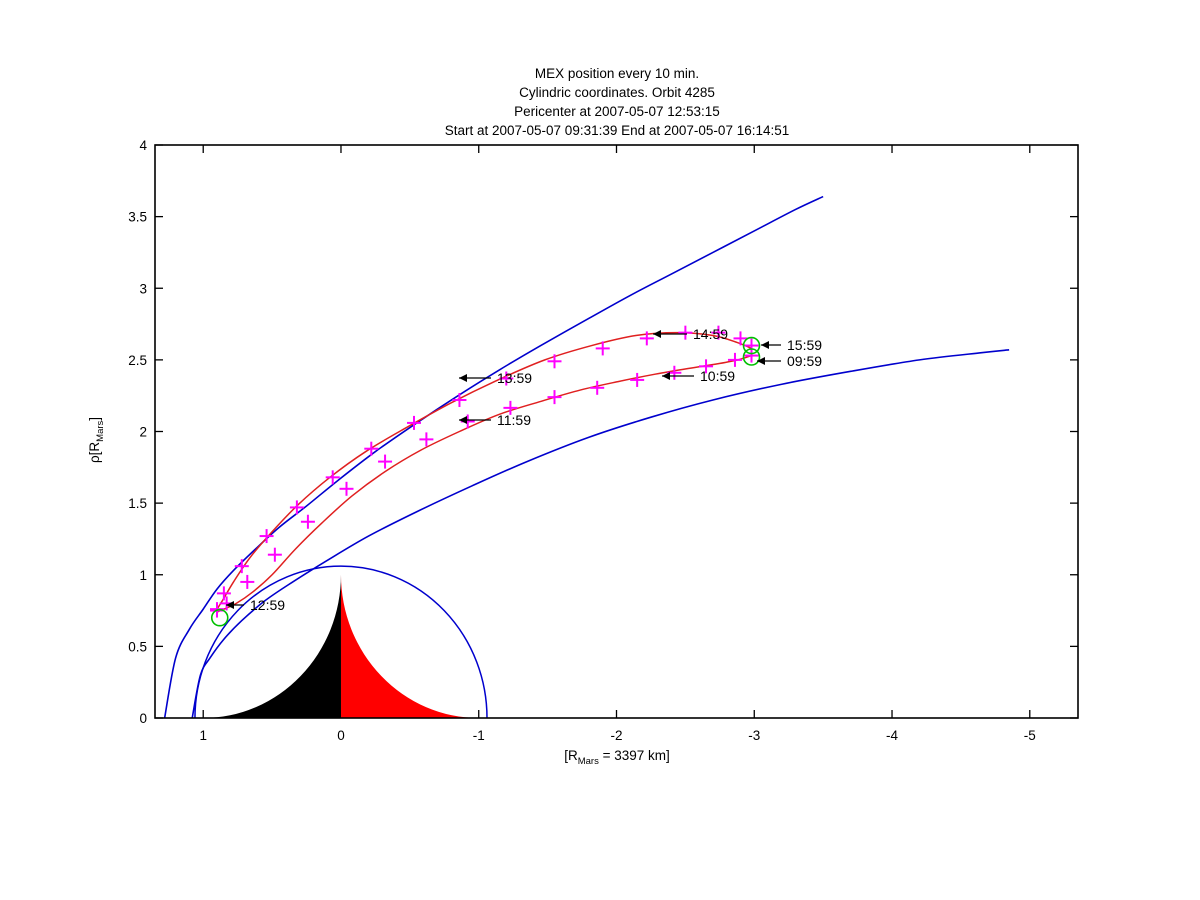  What do you see at coordinates (137, 217) in the screenshot?
I see `y-tick-label: 3.5` at bounding box center [137, 217].